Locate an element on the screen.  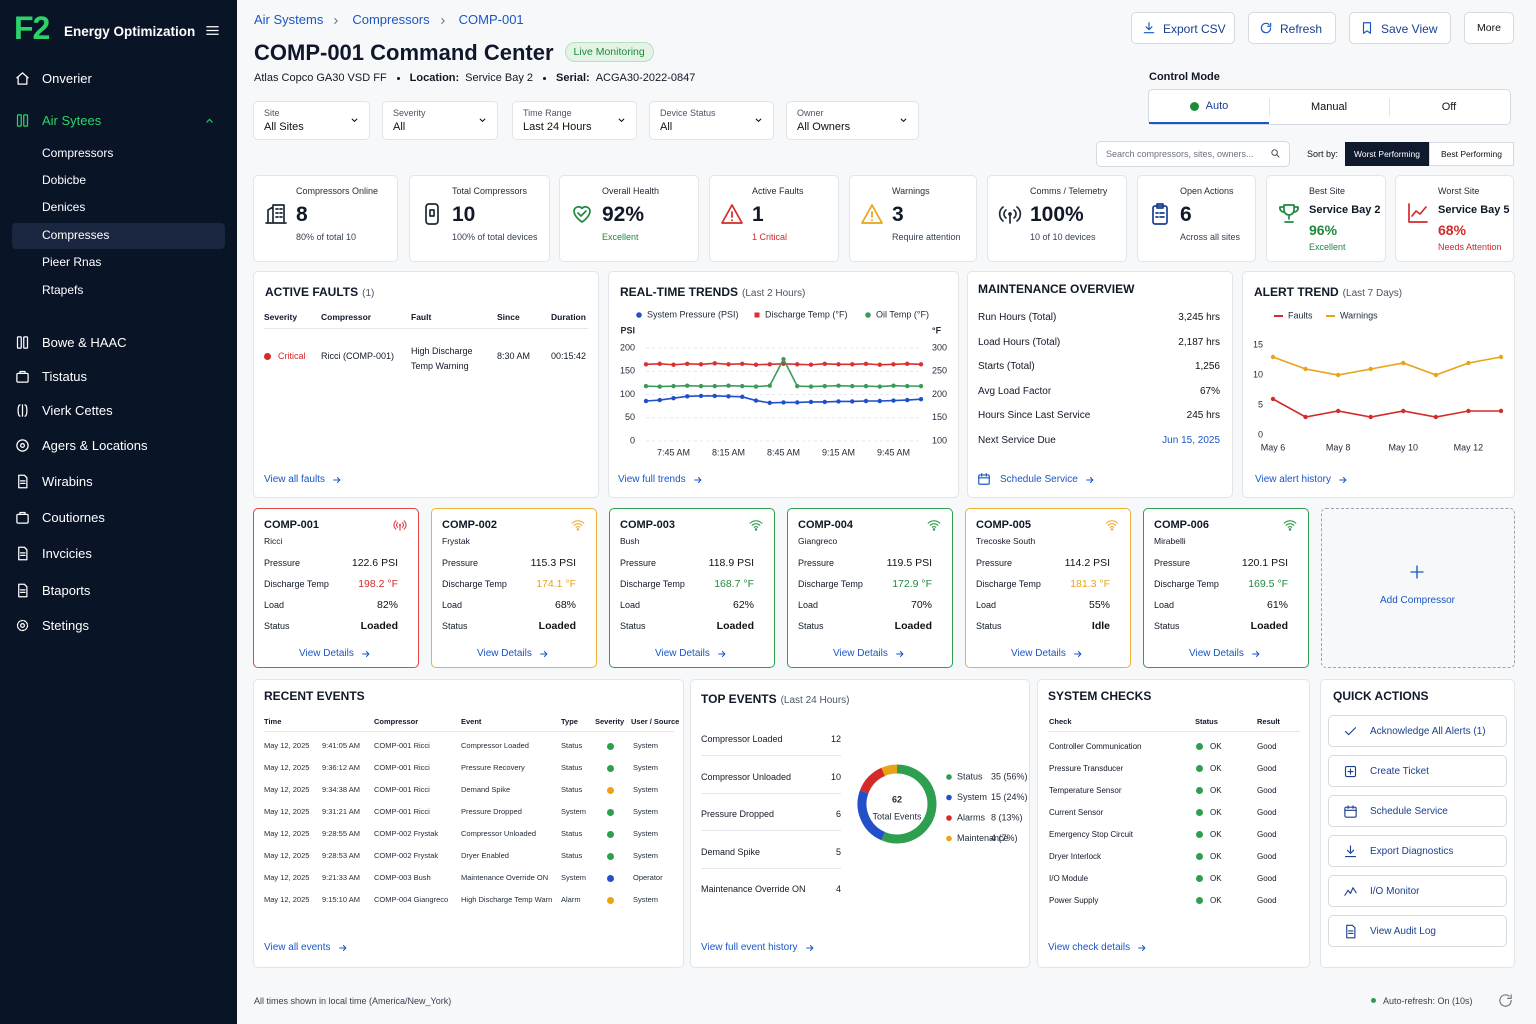
action-button: Create Ticket is located at coordinates (1417, 771).